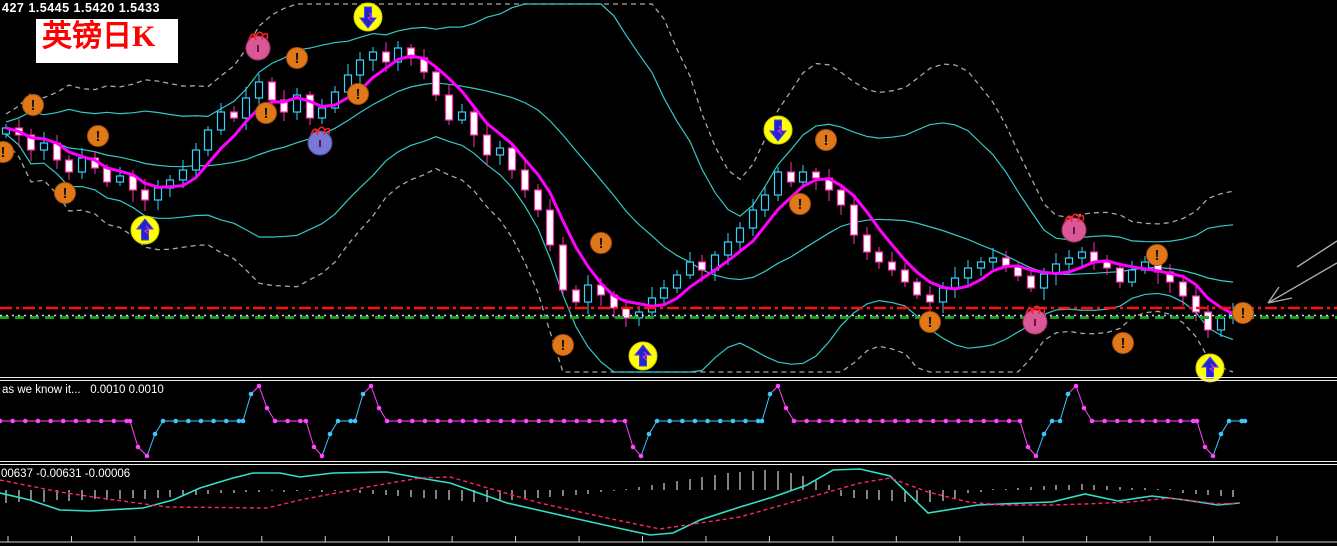  Describe the element at coordinates (668, 464) in the screenshot. I see `panel-divider` at that location.